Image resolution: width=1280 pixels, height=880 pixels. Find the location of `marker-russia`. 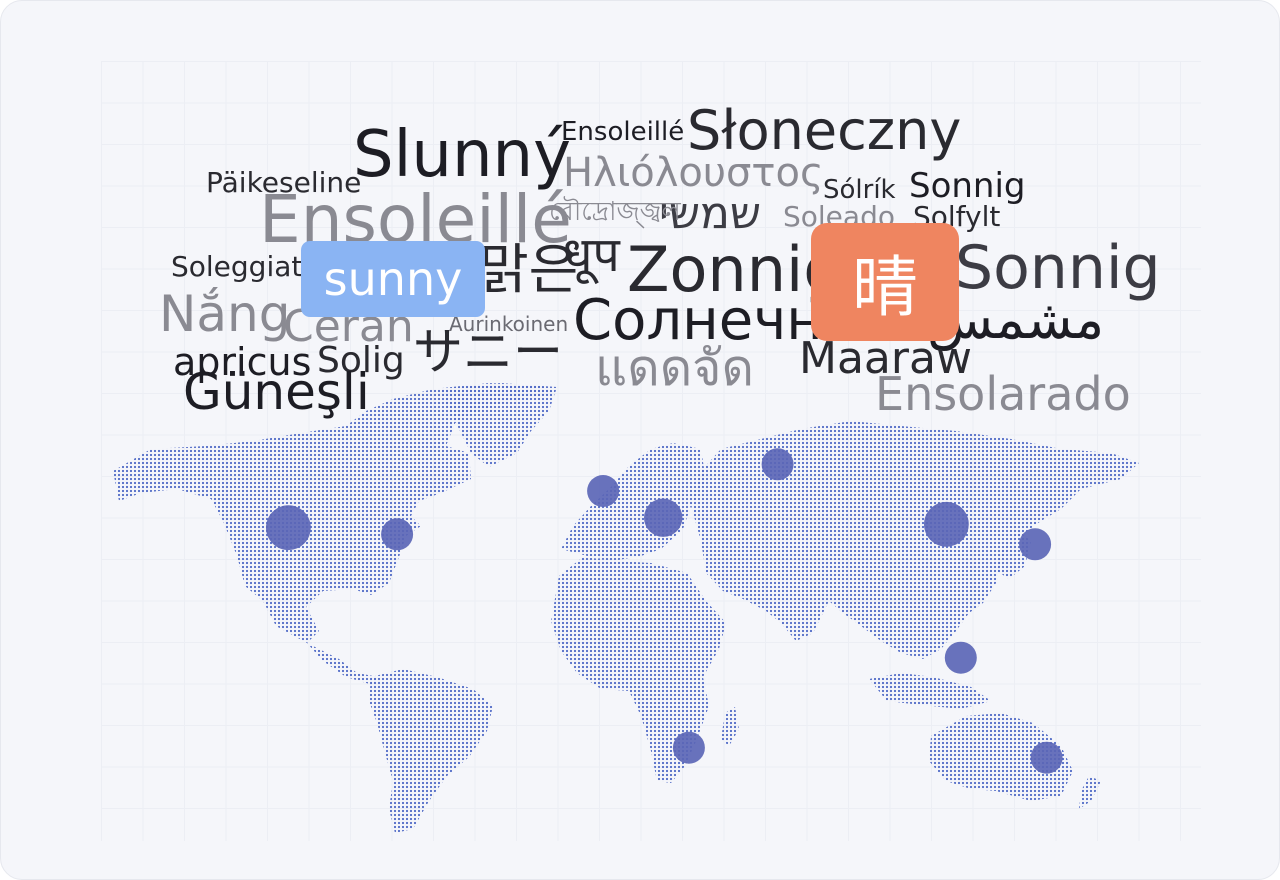

marker-russia is located at coordinates (777, 464).